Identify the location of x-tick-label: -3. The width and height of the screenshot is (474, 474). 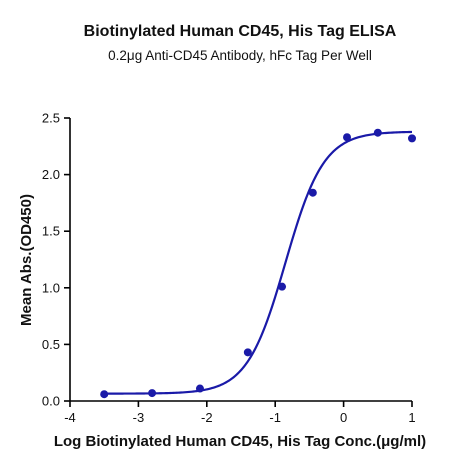
(139, 417).